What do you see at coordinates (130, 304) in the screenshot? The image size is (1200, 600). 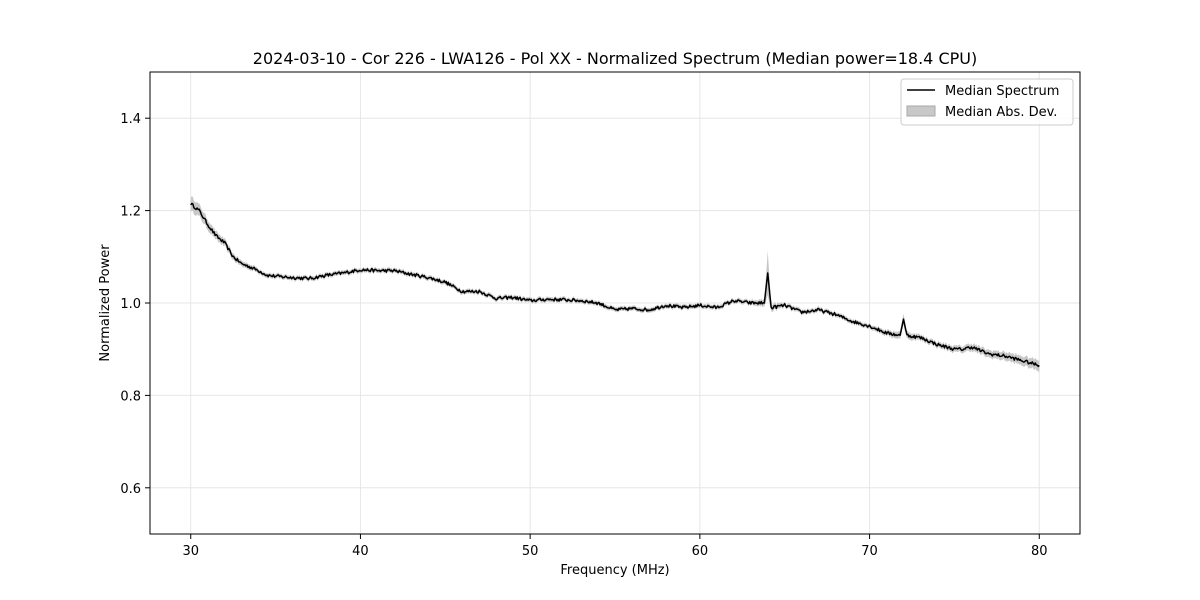 I see `y-tick-label: 1.0` at bounding box center [130, 304].